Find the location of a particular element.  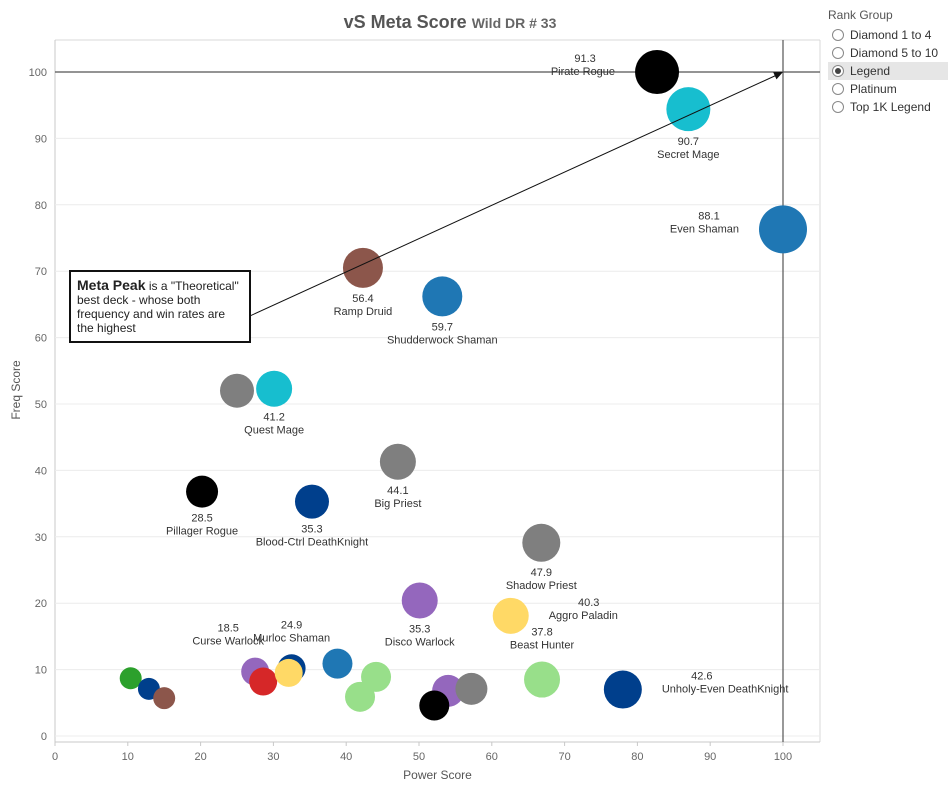

point-name-label: Aggro Paladin is located at coordinates (583, 616).